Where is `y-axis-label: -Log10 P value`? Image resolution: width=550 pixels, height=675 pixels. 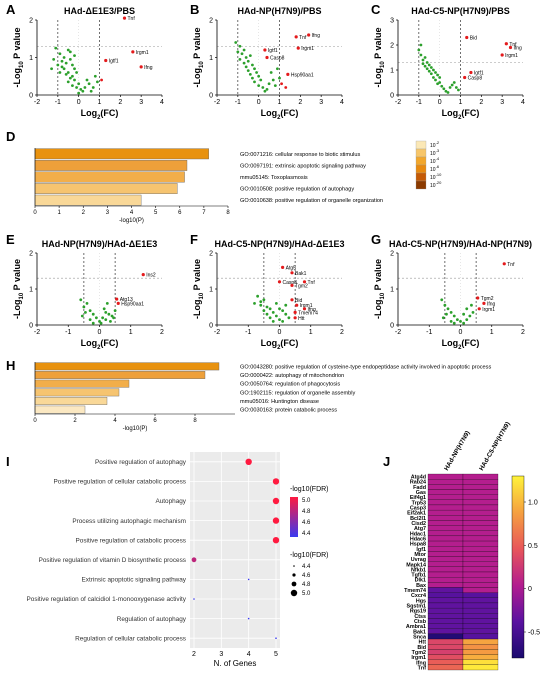 y-axis-label: -Log10 P value is located at coordinates (379, 57).